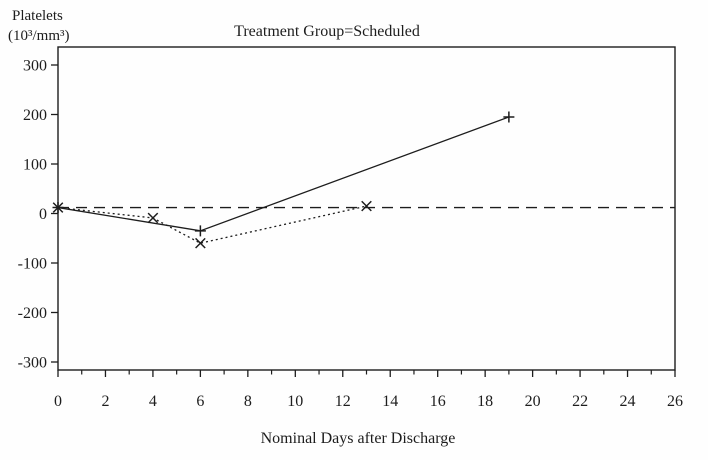 The height and width of the screenshot is (460, 708). Describe the element at coordinates (295, 401) in the screenshot. I see `x-tick-label: 10` at that location.